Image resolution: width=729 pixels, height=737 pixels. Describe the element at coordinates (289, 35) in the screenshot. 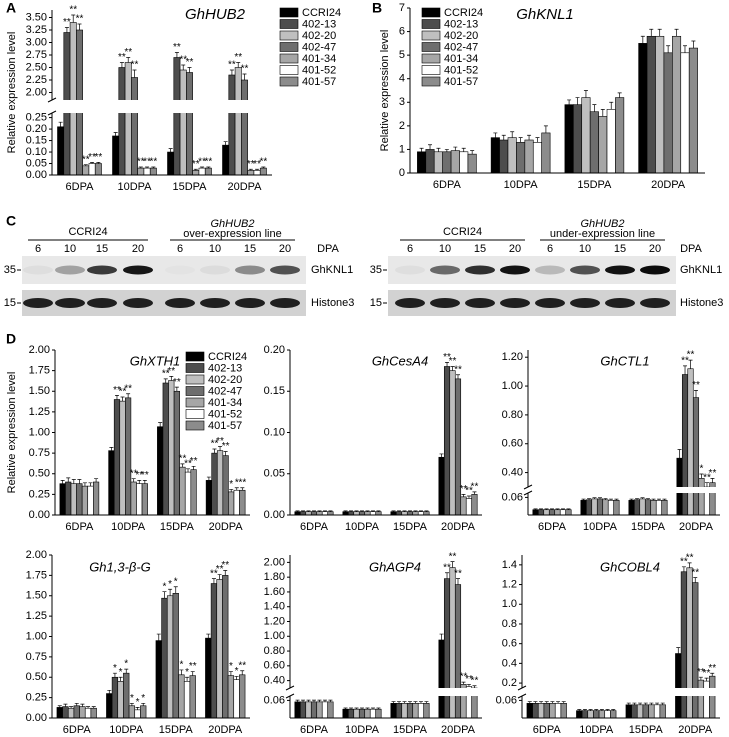

I see `legend-swatch` at that location.